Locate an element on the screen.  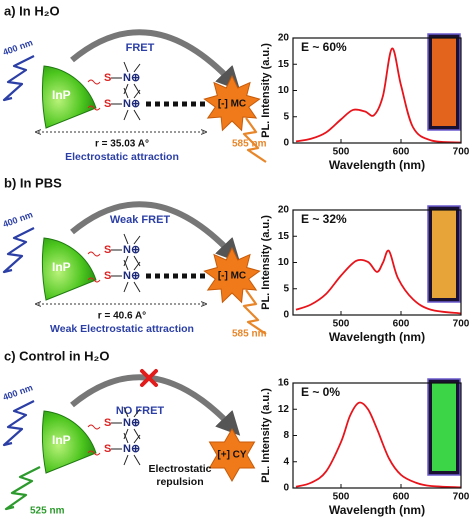
efficiency-annotation: E ~ 60% is located at coordinates (324, 47).